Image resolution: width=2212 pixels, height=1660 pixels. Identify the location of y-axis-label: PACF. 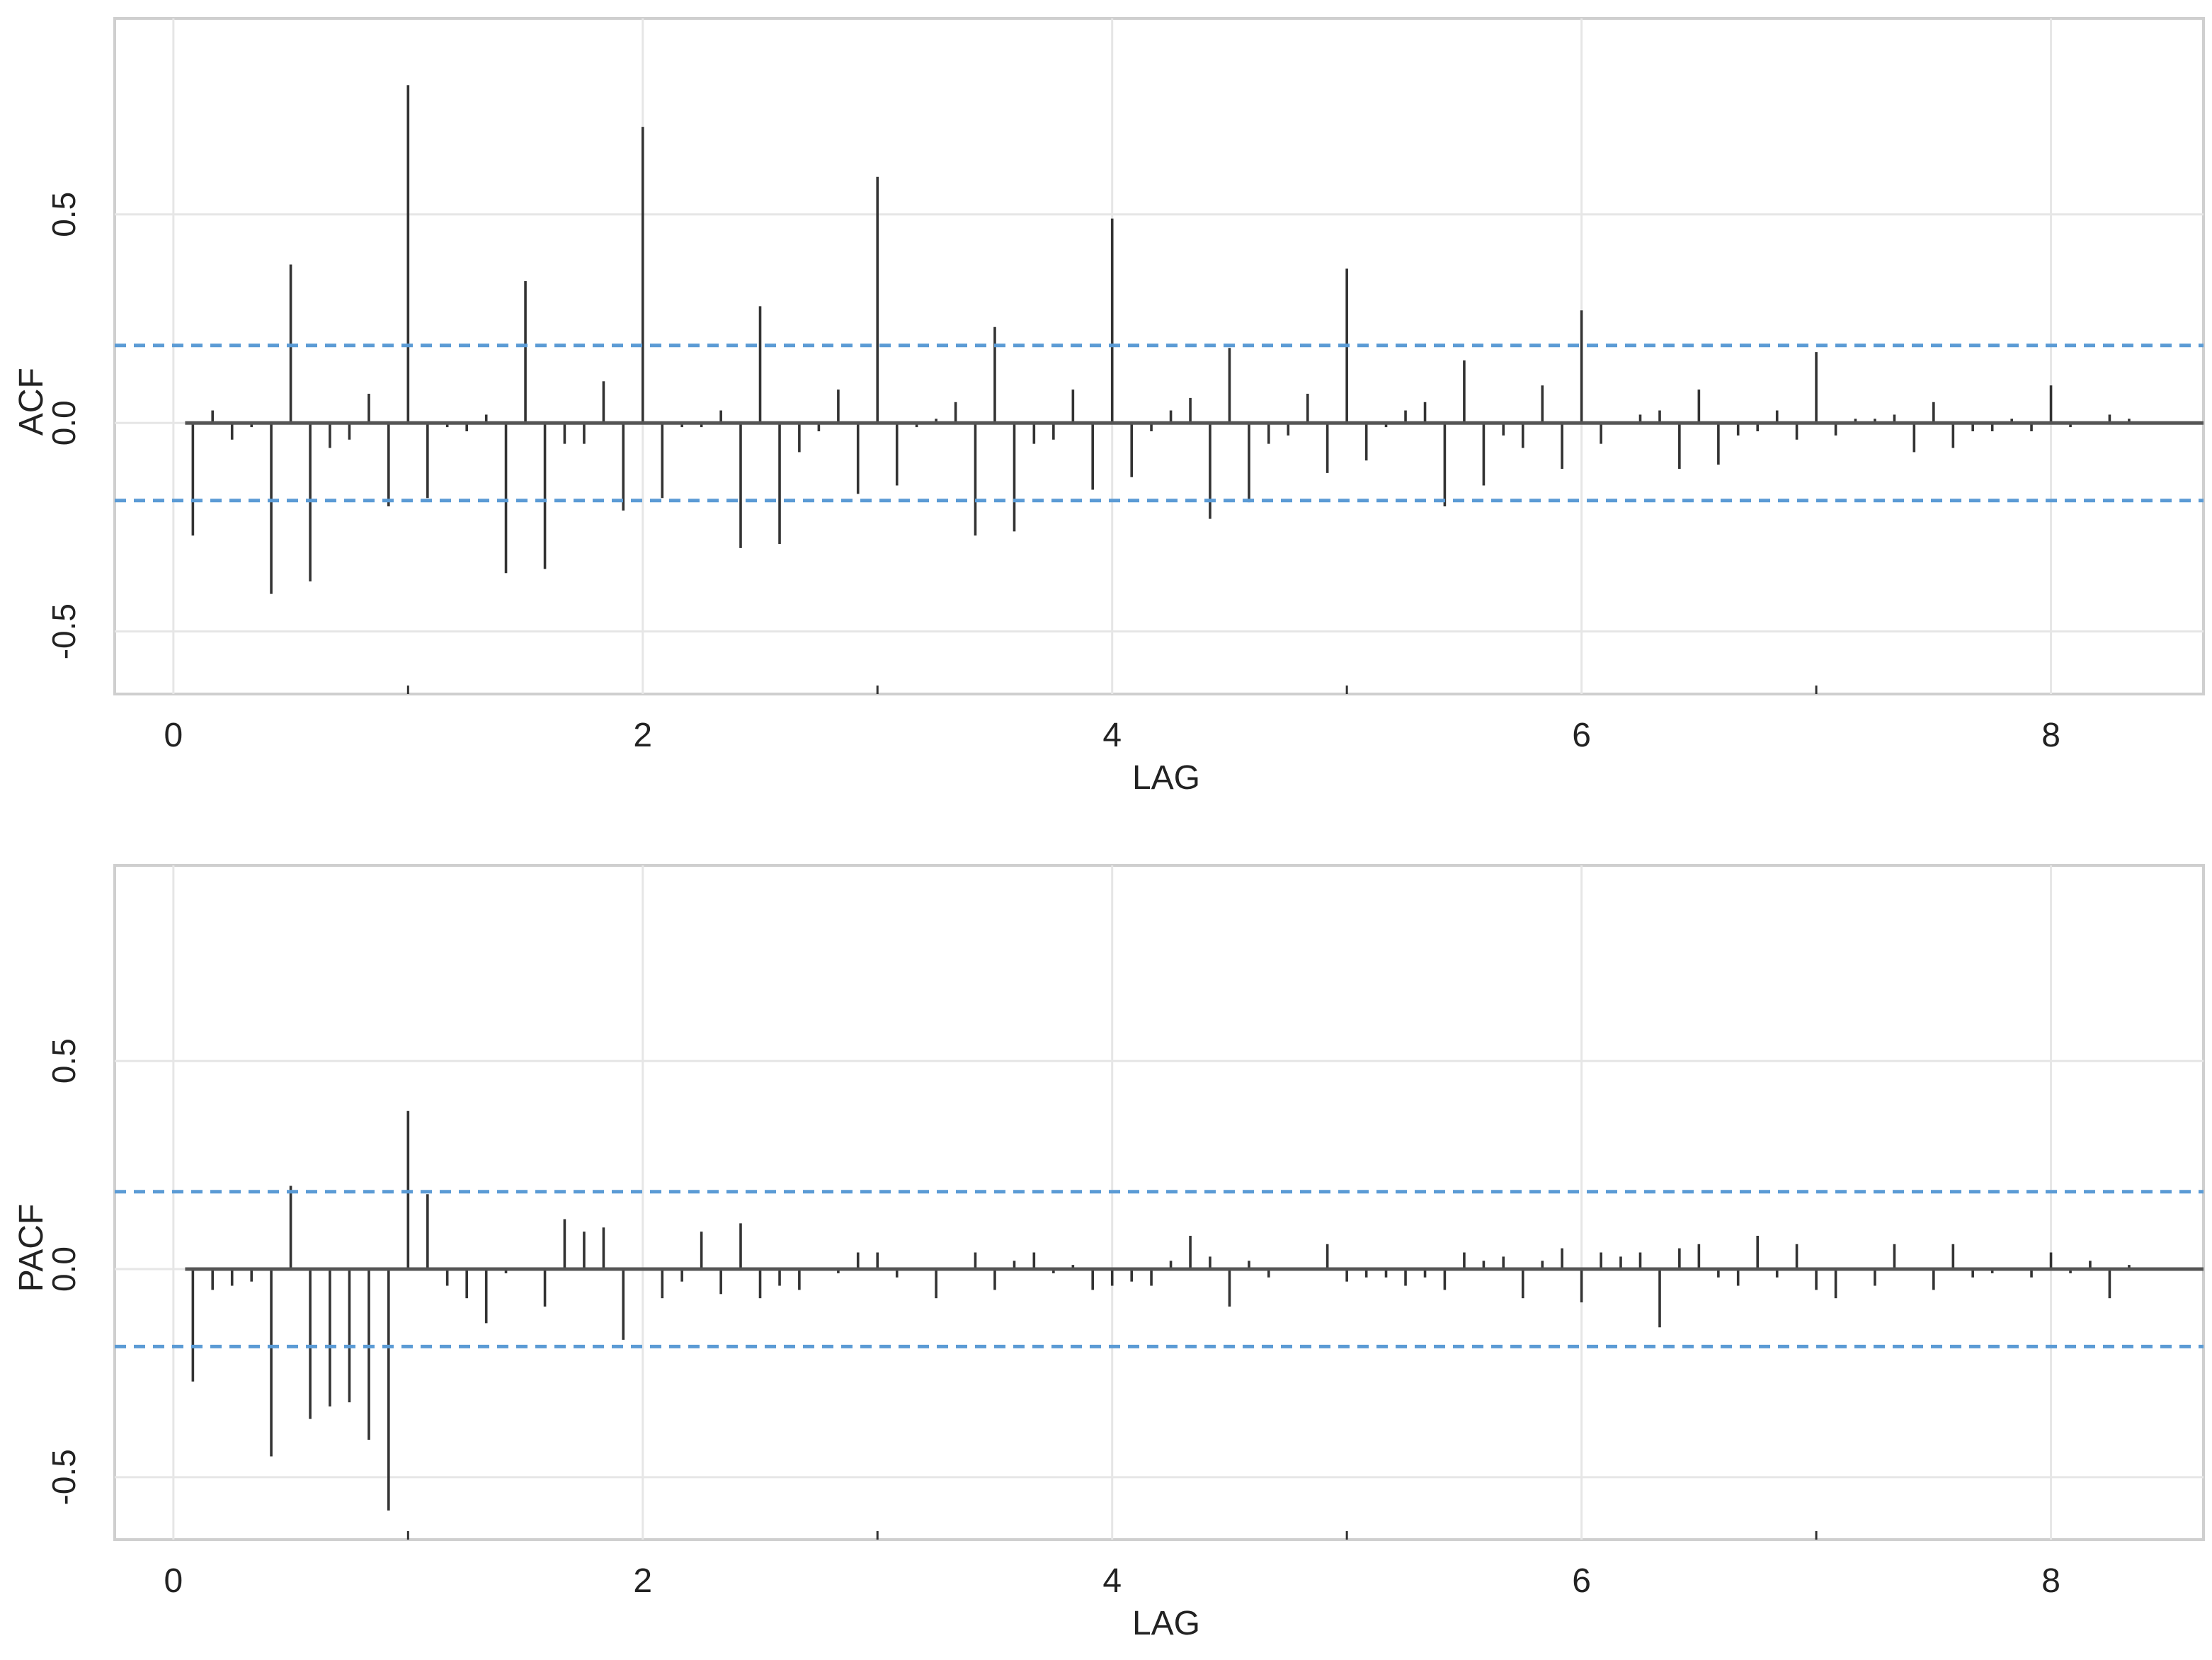
(32, 1248).